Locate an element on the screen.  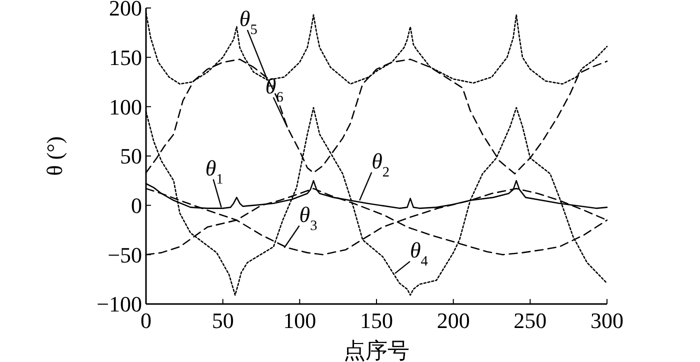
y-tick-label: 0 is located at coordinates (136, 205).